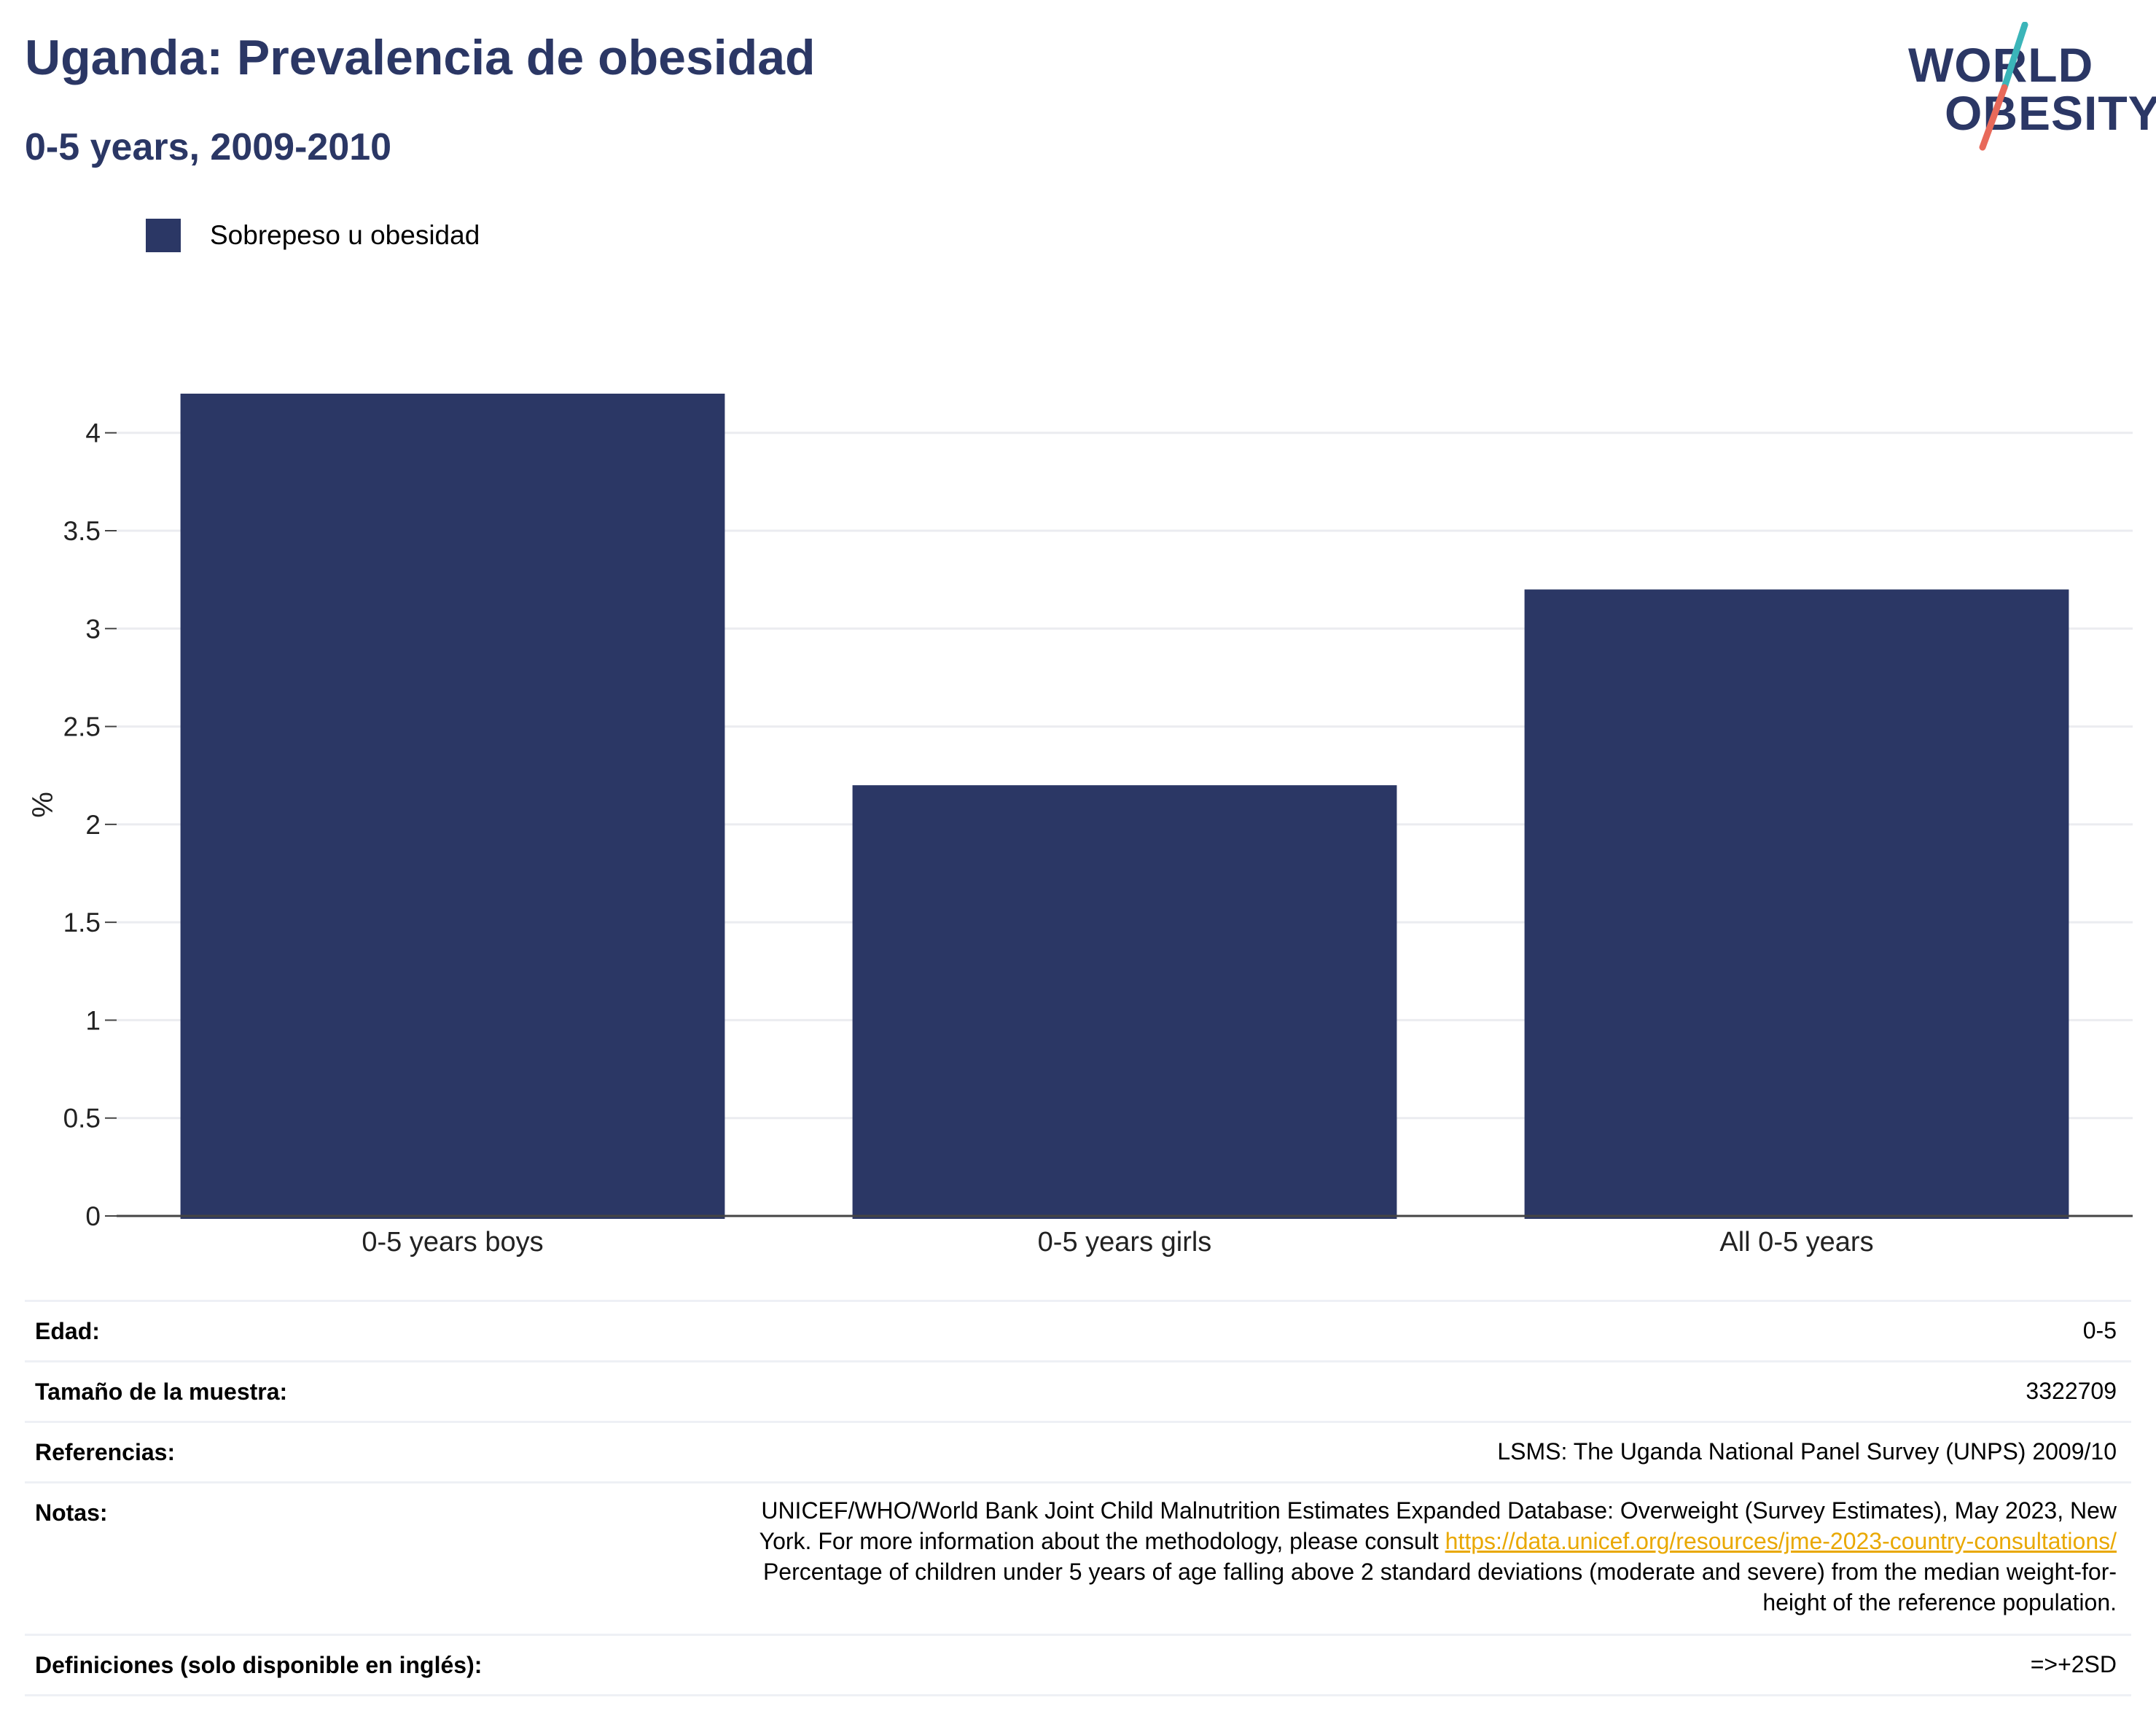 This screenshot has width=2156, height=1735. I want to click on x-tick-label: 0-5 years girls, so click(1125, 1242).